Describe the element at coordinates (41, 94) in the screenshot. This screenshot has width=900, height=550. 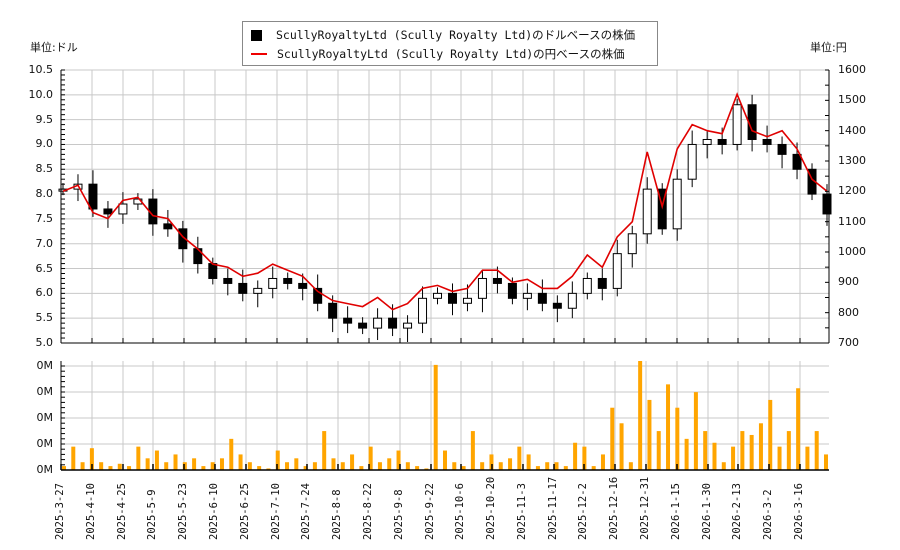
I see `price-tick-label: 10.0` at that location.